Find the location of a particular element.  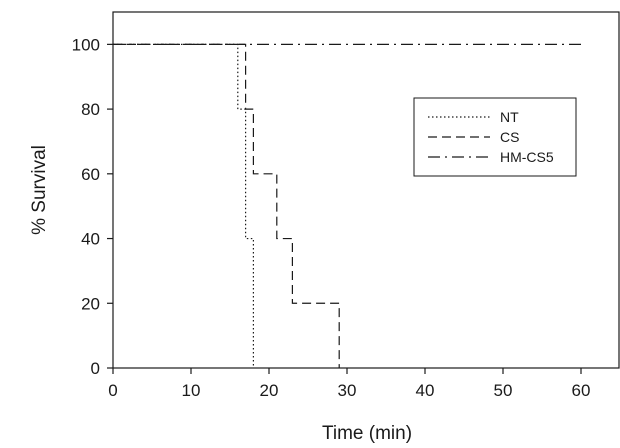

y-tick-label: 80 is located at coordinates (90, 109).